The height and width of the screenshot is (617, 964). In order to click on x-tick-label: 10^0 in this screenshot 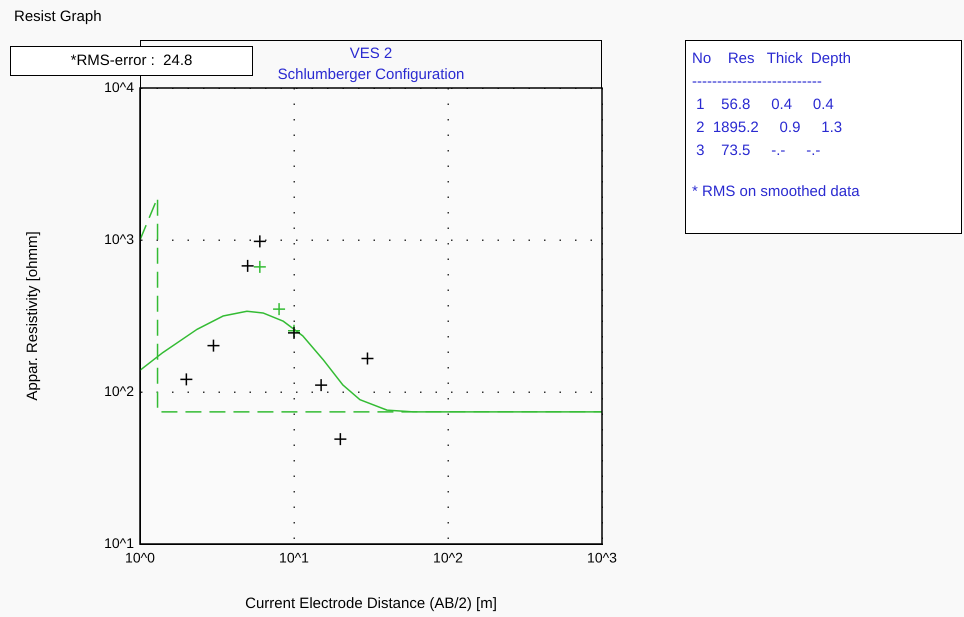, I will do `click(140, 557)`.